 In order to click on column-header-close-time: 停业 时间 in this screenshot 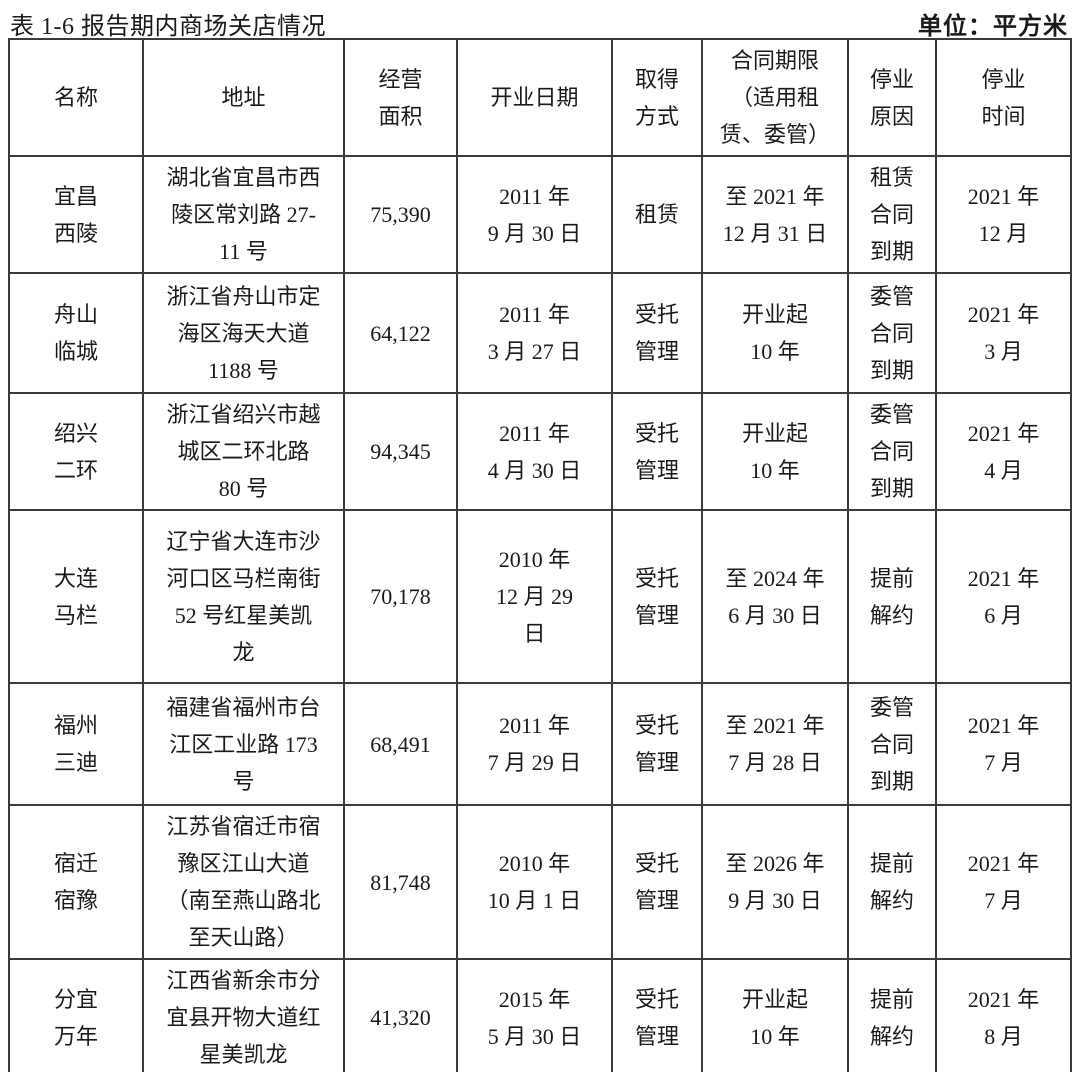, I will do `click(1003, 97)`.